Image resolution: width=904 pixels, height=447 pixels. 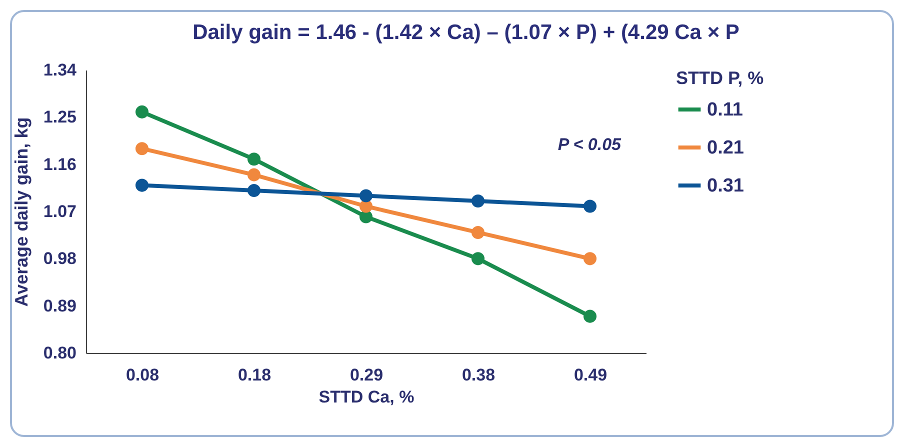 I want to click on x-tick-label: 0.29, so click(x=367, y=375).